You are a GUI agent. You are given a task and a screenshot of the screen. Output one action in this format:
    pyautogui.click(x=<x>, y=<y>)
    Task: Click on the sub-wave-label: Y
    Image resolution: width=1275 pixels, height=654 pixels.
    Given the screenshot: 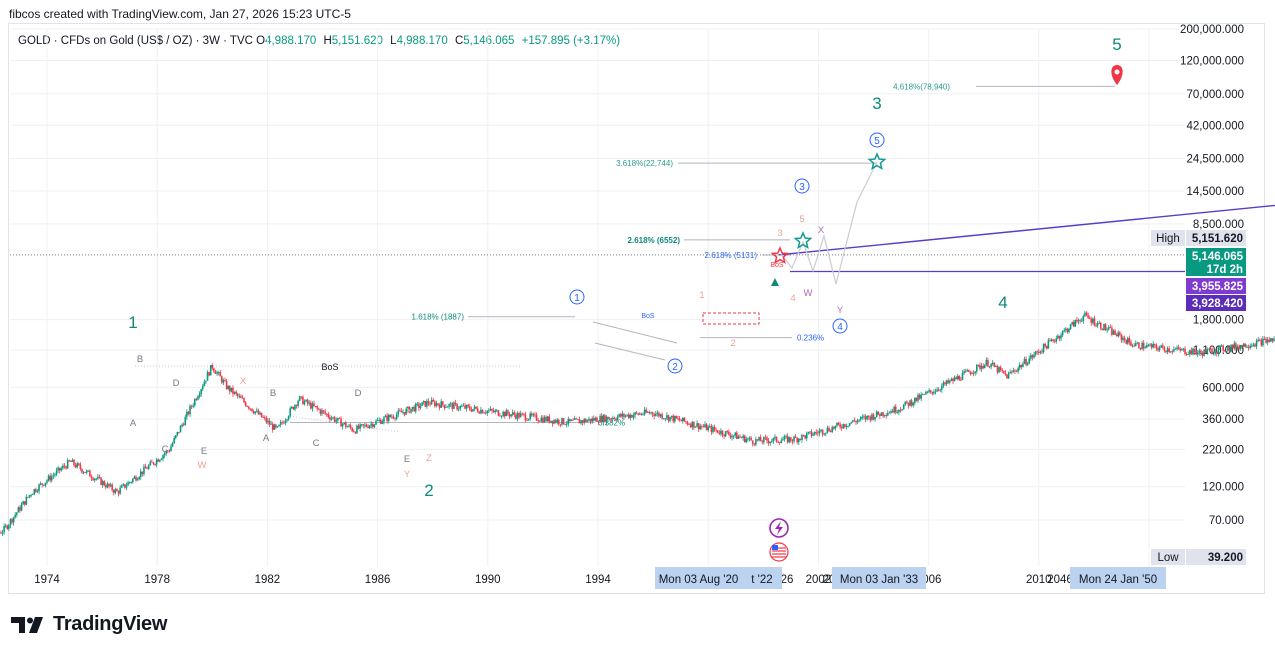 What is the action you would take?
    pyautogui.click(x=840, y=310)
    